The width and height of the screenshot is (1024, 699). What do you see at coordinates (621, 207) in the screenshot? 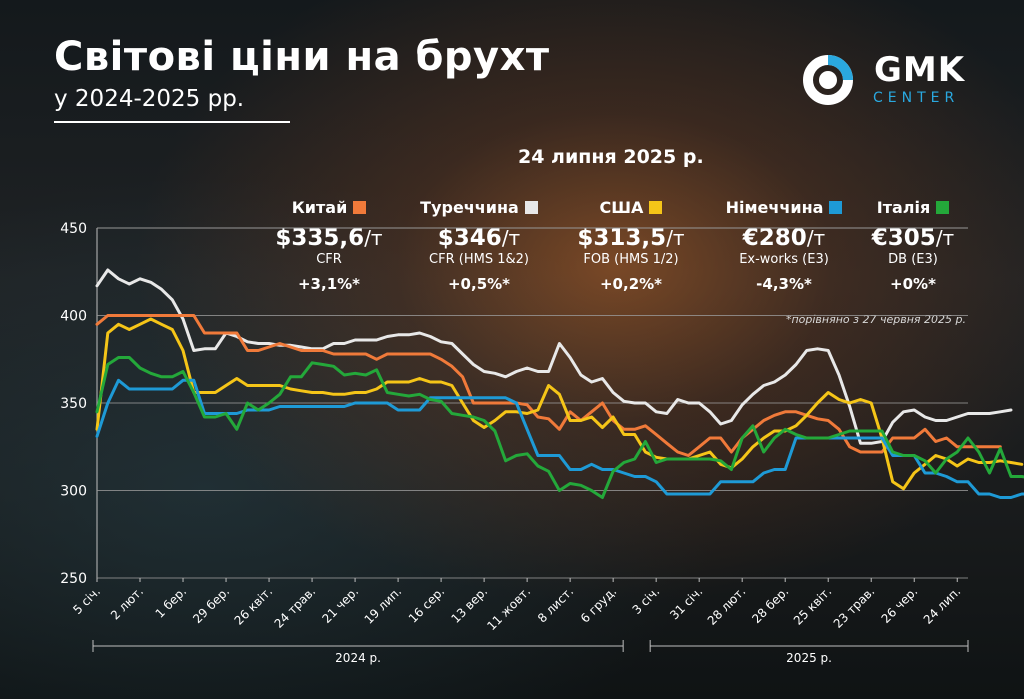
I see `card-country: США` at bounding box center [621, 207].